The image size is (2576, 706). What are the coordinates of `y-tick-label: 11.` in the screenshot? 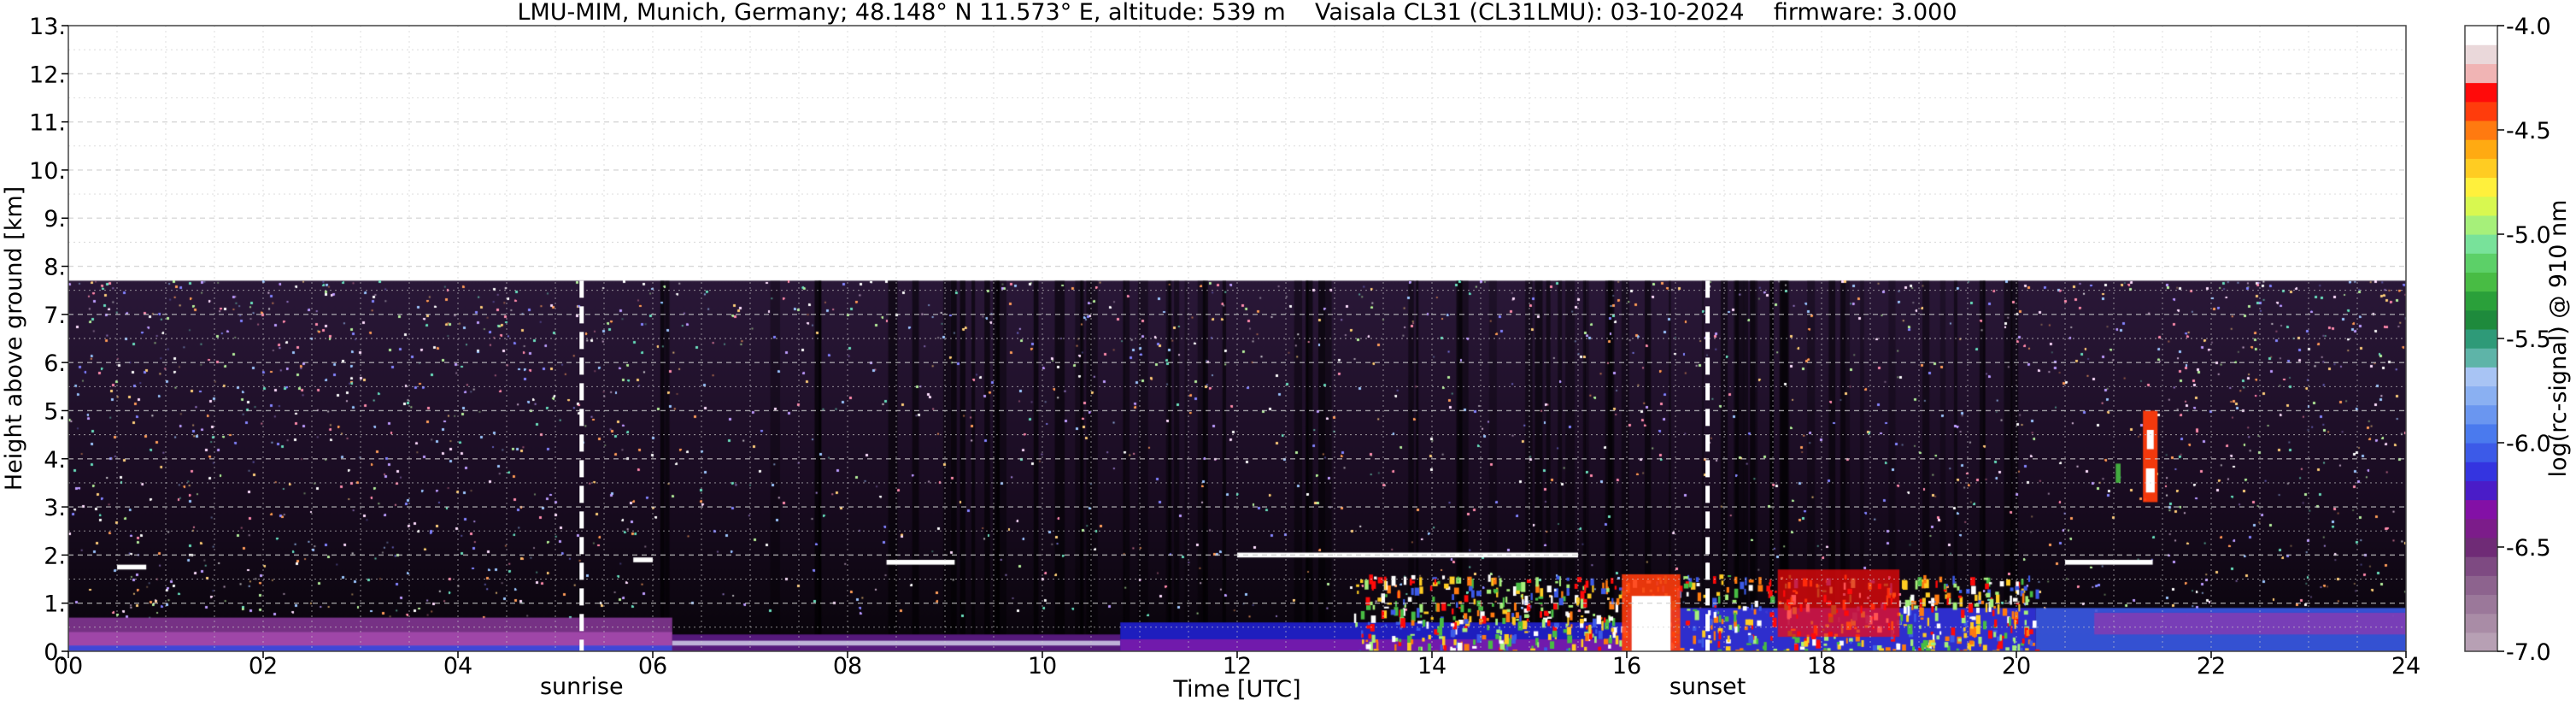 It's located at (47, 123).